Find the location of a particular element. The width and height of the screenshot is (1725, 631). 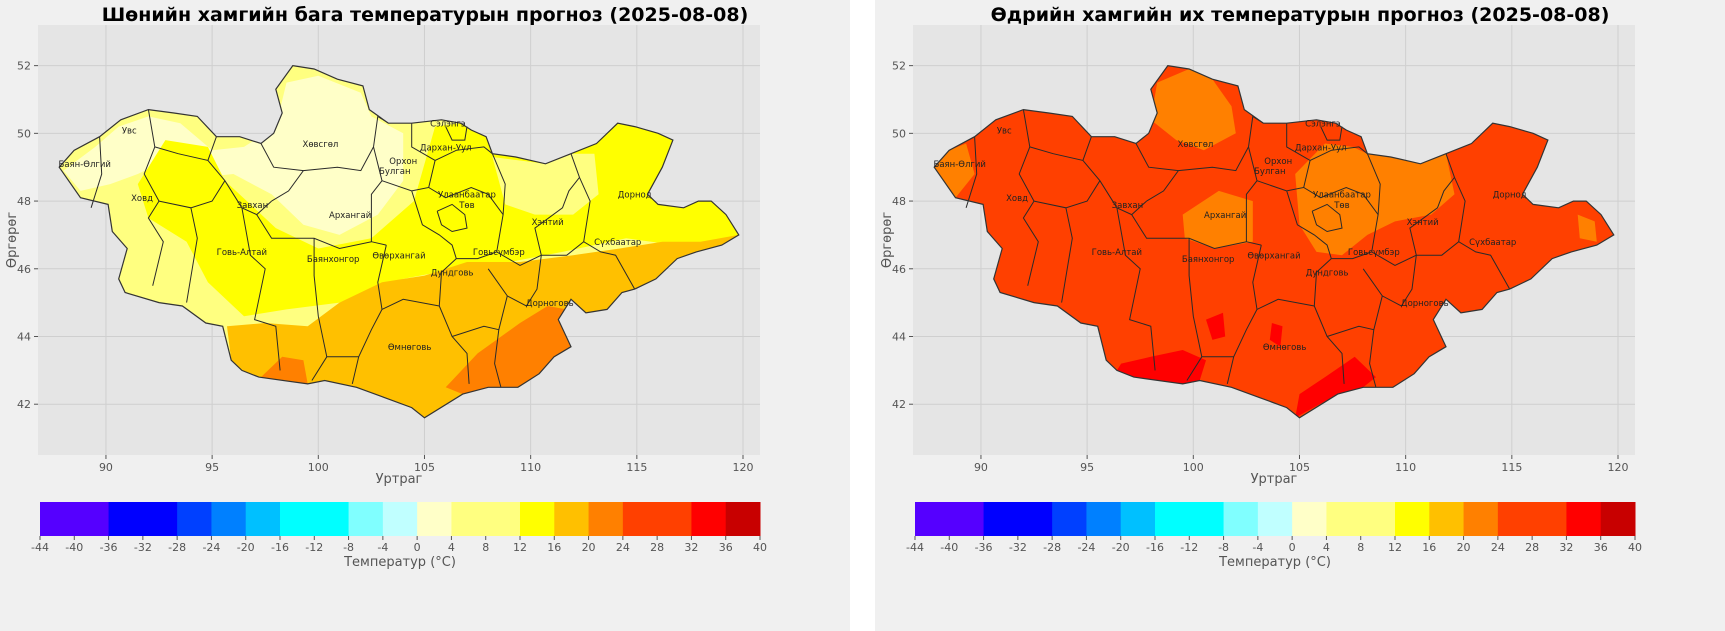

region-label: Хэнтий is located at coordinates (548, 223).